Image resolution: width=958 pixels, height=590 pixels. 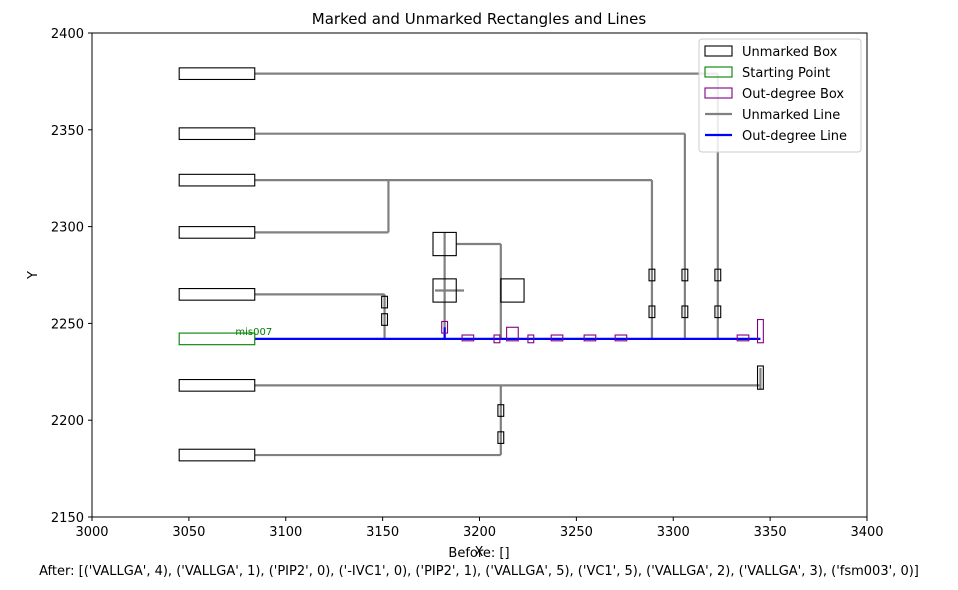 I want to click on x-tick-label: 3250, so click(x=576, y=532).